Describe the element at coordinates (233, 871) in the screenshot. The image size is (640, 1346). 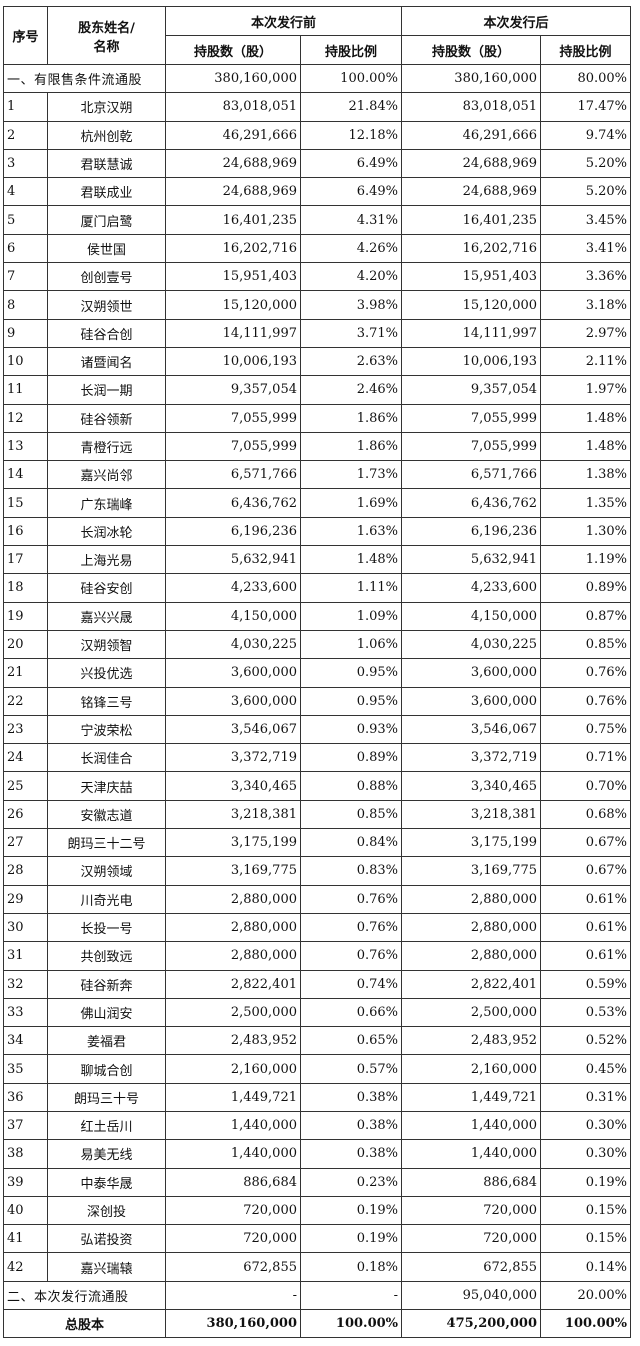
I see `row-before-shares: 3,169,775` at that location.